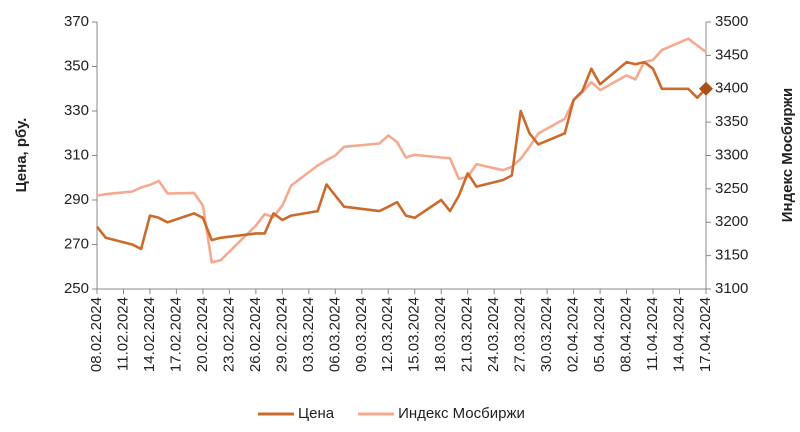  What do you see at coordinates (678, 334) in the screenshot?
I see `x-tick-label: 14.04.2024` at bounding box center [678, 334].